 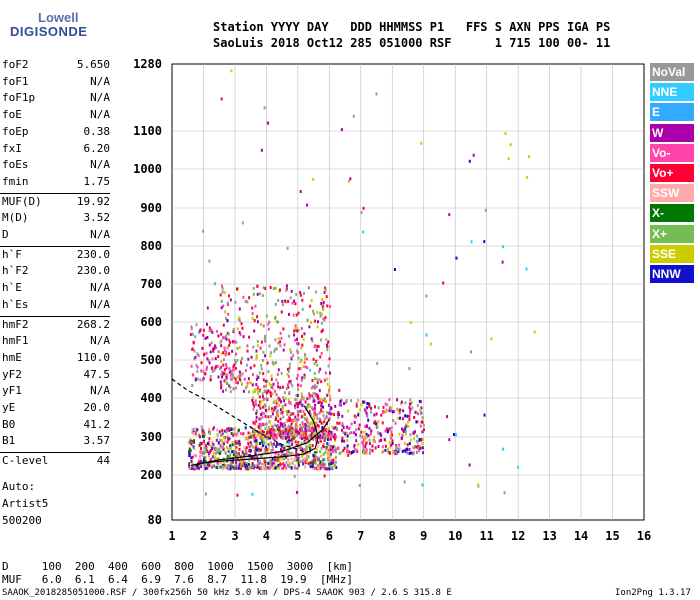 I want to click on y-tick-label: 400, so click(x=151, y=398).